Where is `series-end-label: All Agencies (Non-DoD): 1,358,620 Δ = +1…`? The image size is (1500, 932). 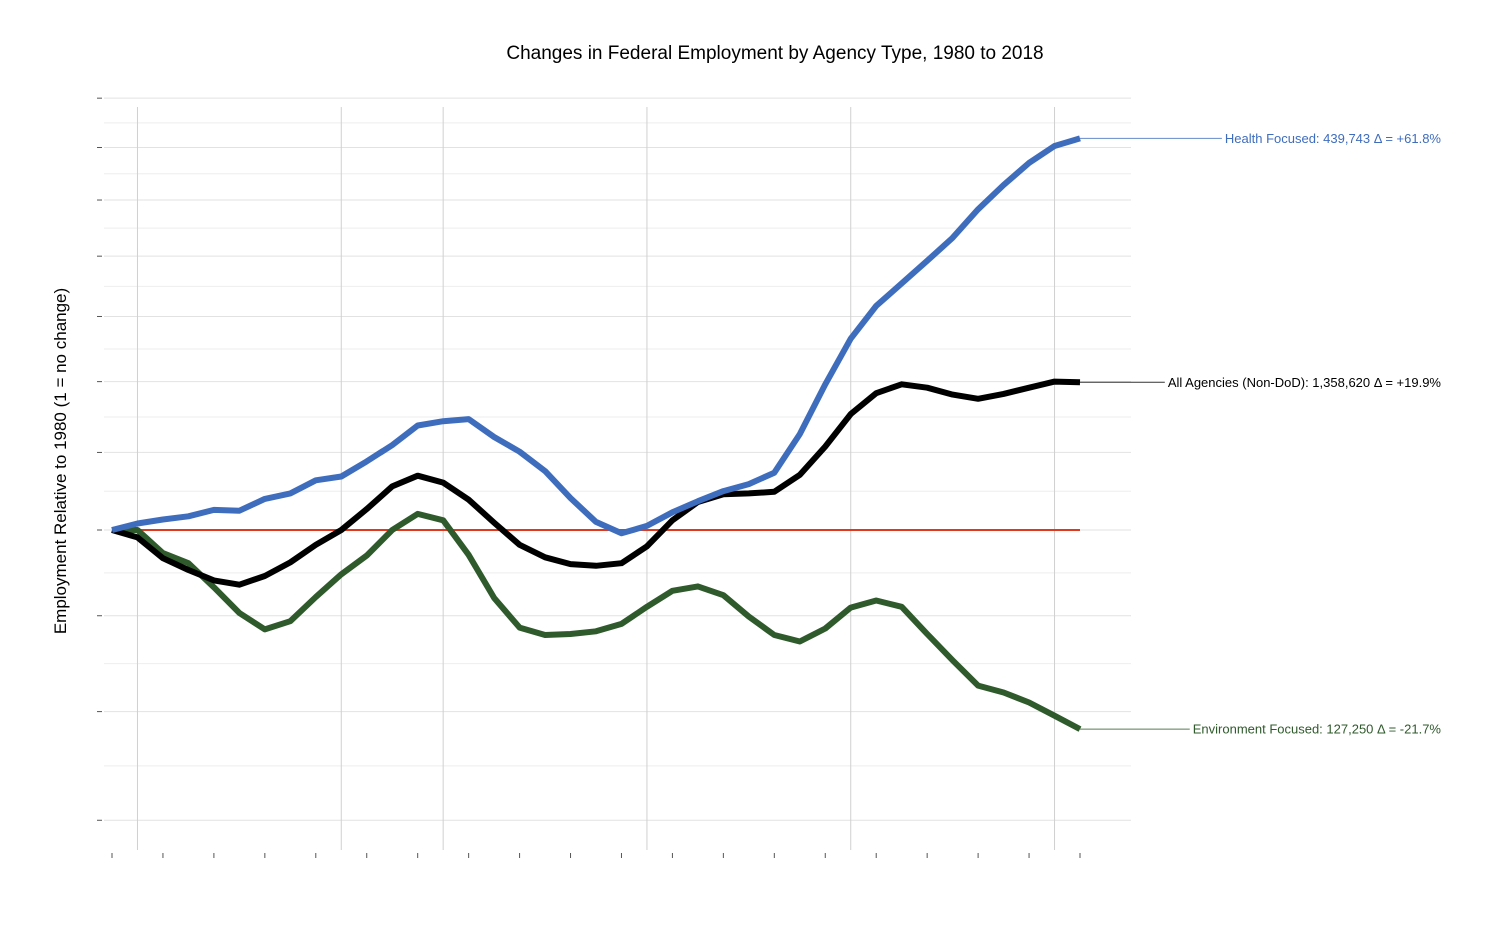
series-end-label: All Agencies (Non-DoD): 1,358,620 Δ = +1… is located at coordinates (1305, 382).